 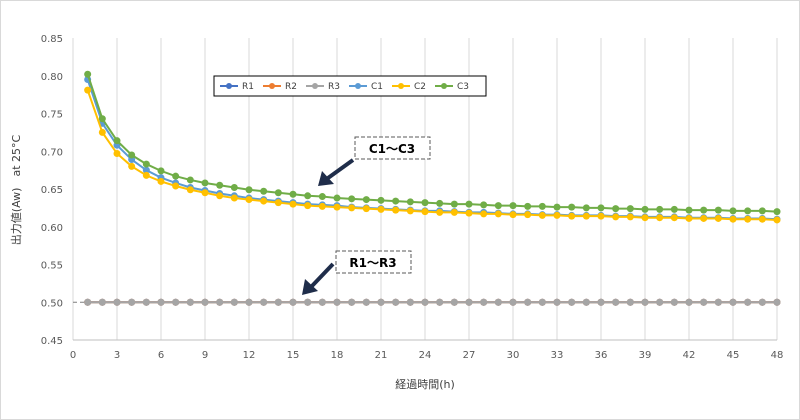 What do you see at coordinates (336, 172) in the screenshot?
I see `arrow-c` at bounding box center [336, 172].